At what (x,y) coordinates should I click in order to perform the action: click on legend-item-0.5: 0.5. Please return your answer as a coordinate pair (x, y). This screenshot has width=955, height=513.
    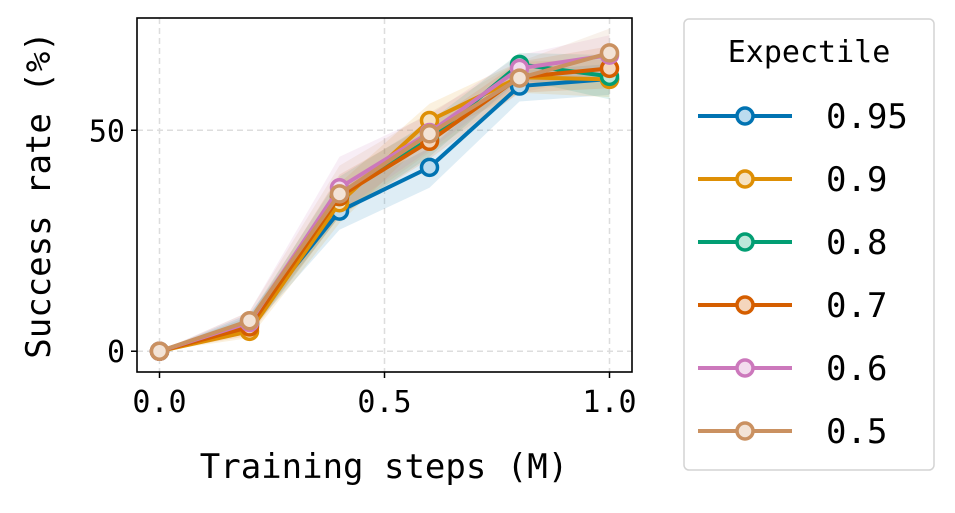
    Looking at the image, I should click on (792, 432).